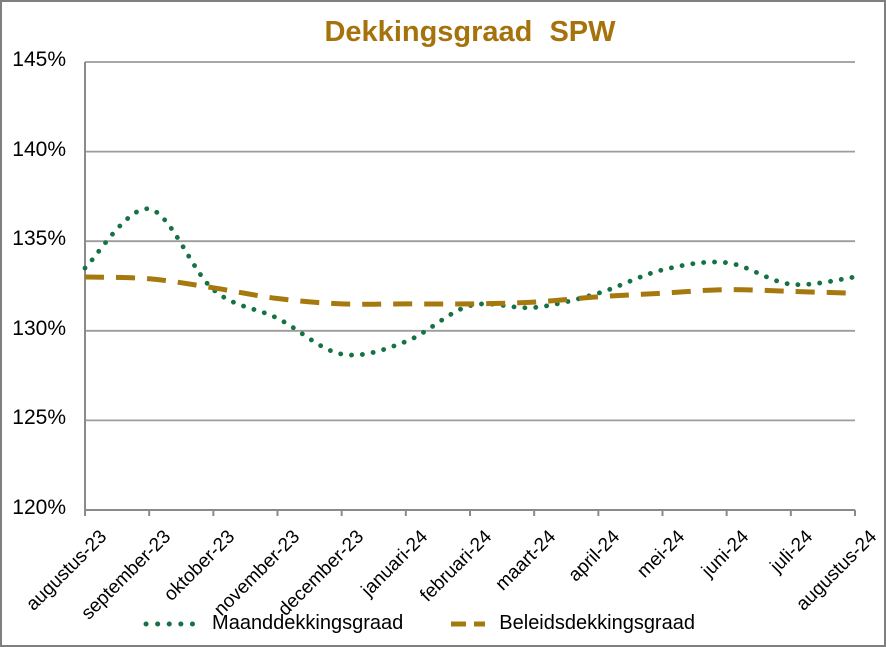  What do you see at coordinates (39, 507) in the screenshot?
I see `y-tick-label: 120%` at bounding box center [39, 507].